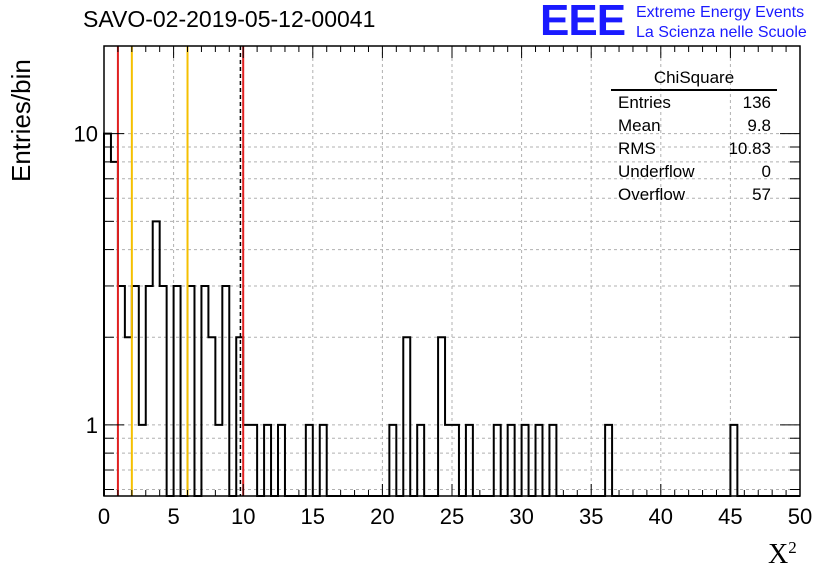 This screenshot has height=572, width=836. Describe the element at coordinates (694, 125) in the screenshot. I see `stats-row-mean: Mean 9.8` at that location.